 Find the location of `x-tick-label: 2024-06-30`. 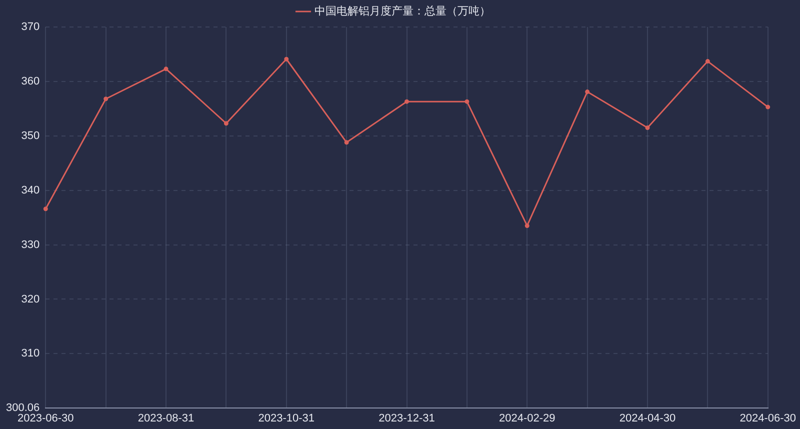

x-tick-label: 2024-06-30 is located at coordinates (768, 418).